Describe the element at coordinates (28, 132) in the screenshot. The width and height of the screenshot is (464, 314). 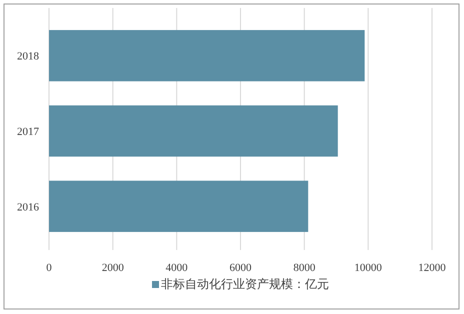
I see `y-tick-label: 2017` at that location.